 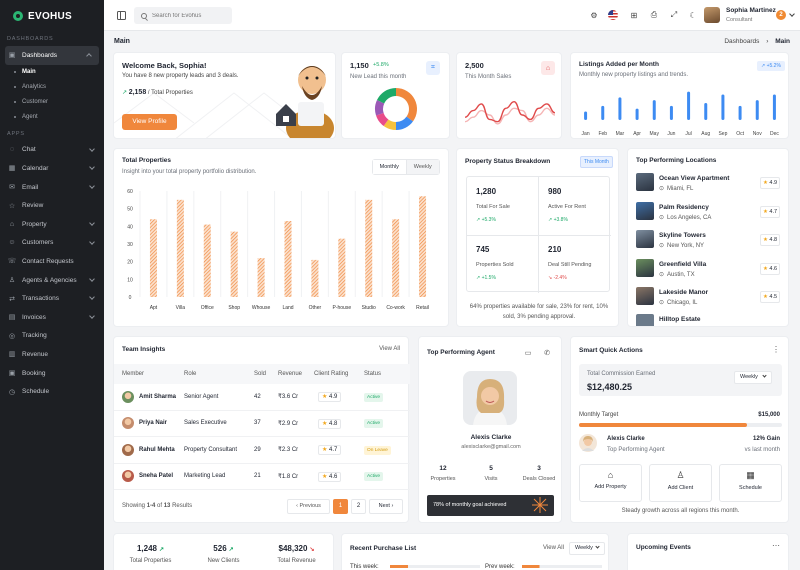 I want to click on quick-action-add-client: ♙ Add Client, so click(x=680, y=483).